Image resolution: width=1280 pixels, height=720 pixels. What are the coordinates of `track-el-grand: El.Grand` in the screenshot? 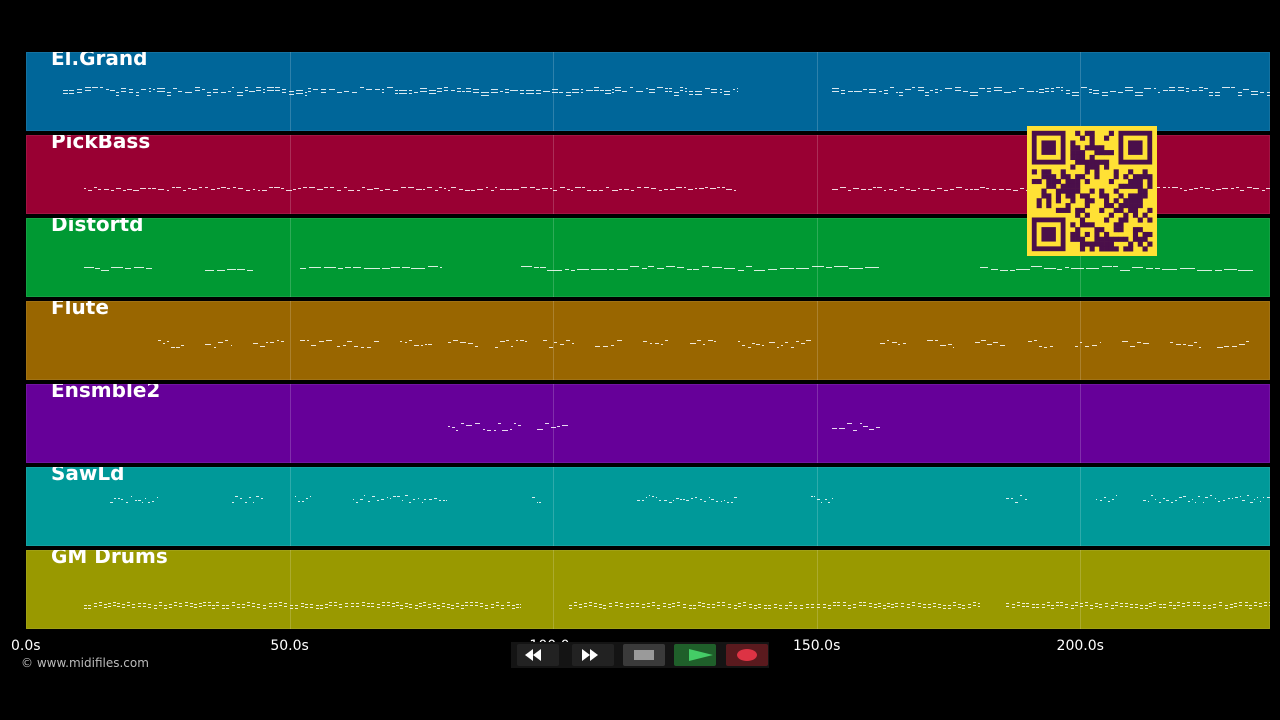 It's located at (648, 91).